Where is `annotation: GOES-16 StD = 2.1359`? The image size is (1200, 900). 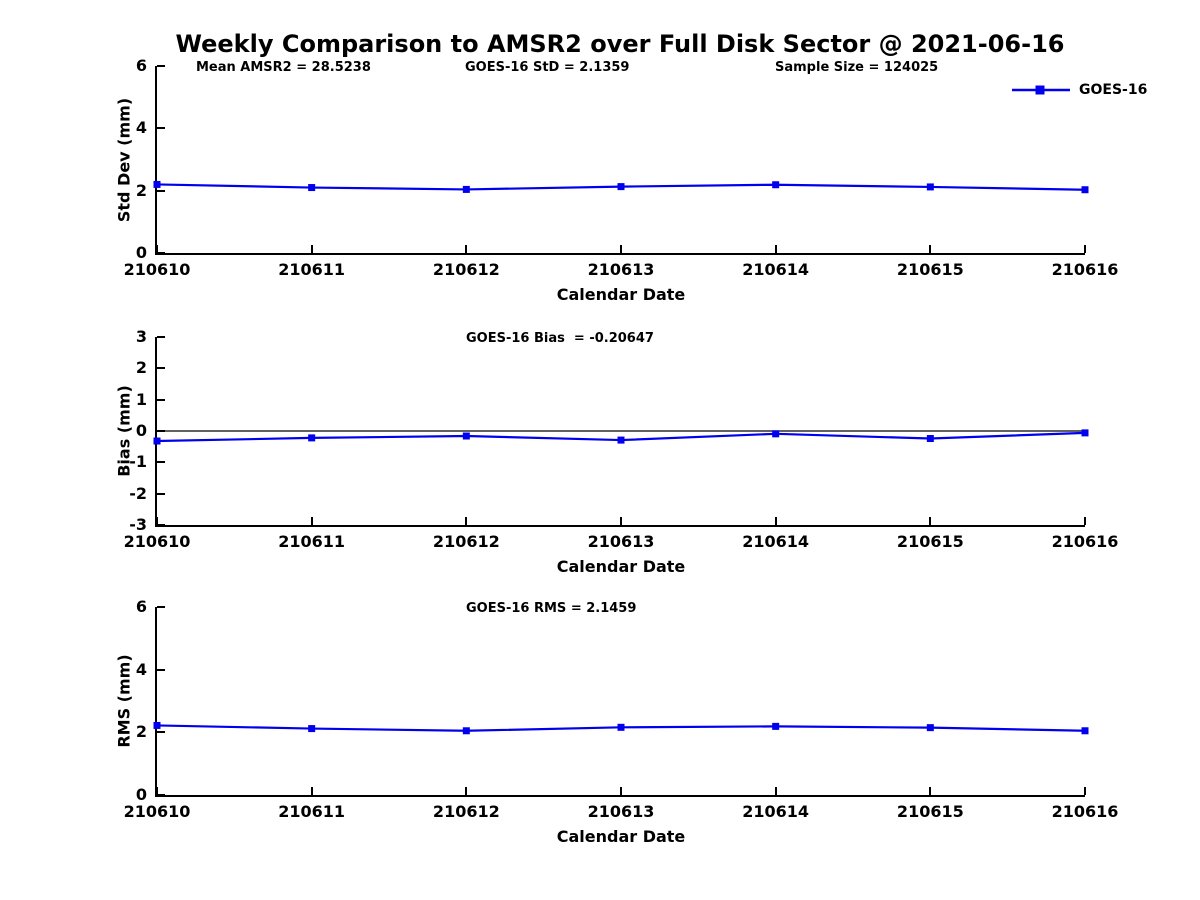
annotation: GOES-16 StD = 2.1359 is located at coordinates (547, 67).